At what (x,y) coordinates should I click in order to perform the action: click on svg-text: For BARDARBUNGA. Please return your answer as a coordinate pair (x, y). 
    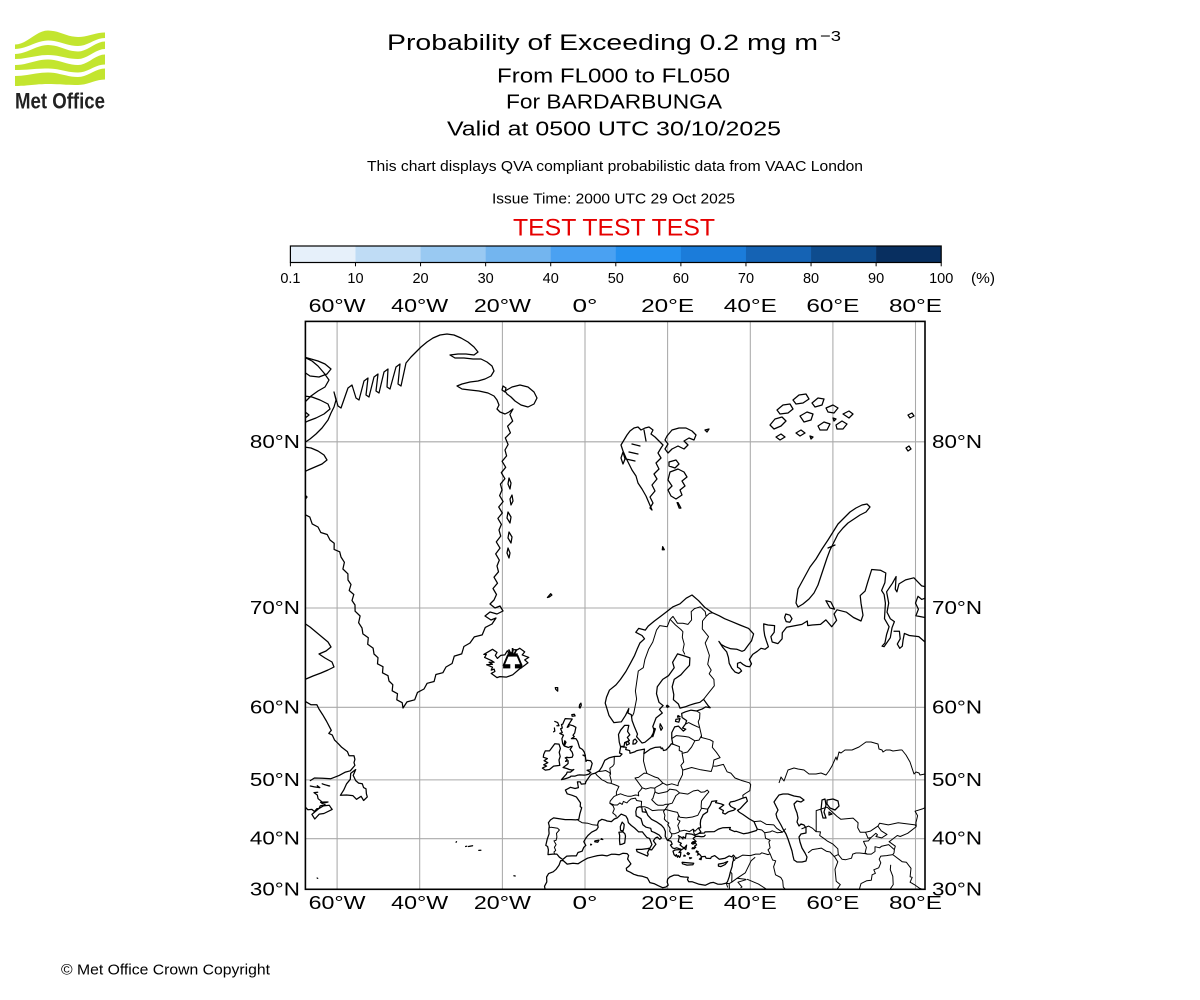
    Looking at the image, I should click on (614, 103).